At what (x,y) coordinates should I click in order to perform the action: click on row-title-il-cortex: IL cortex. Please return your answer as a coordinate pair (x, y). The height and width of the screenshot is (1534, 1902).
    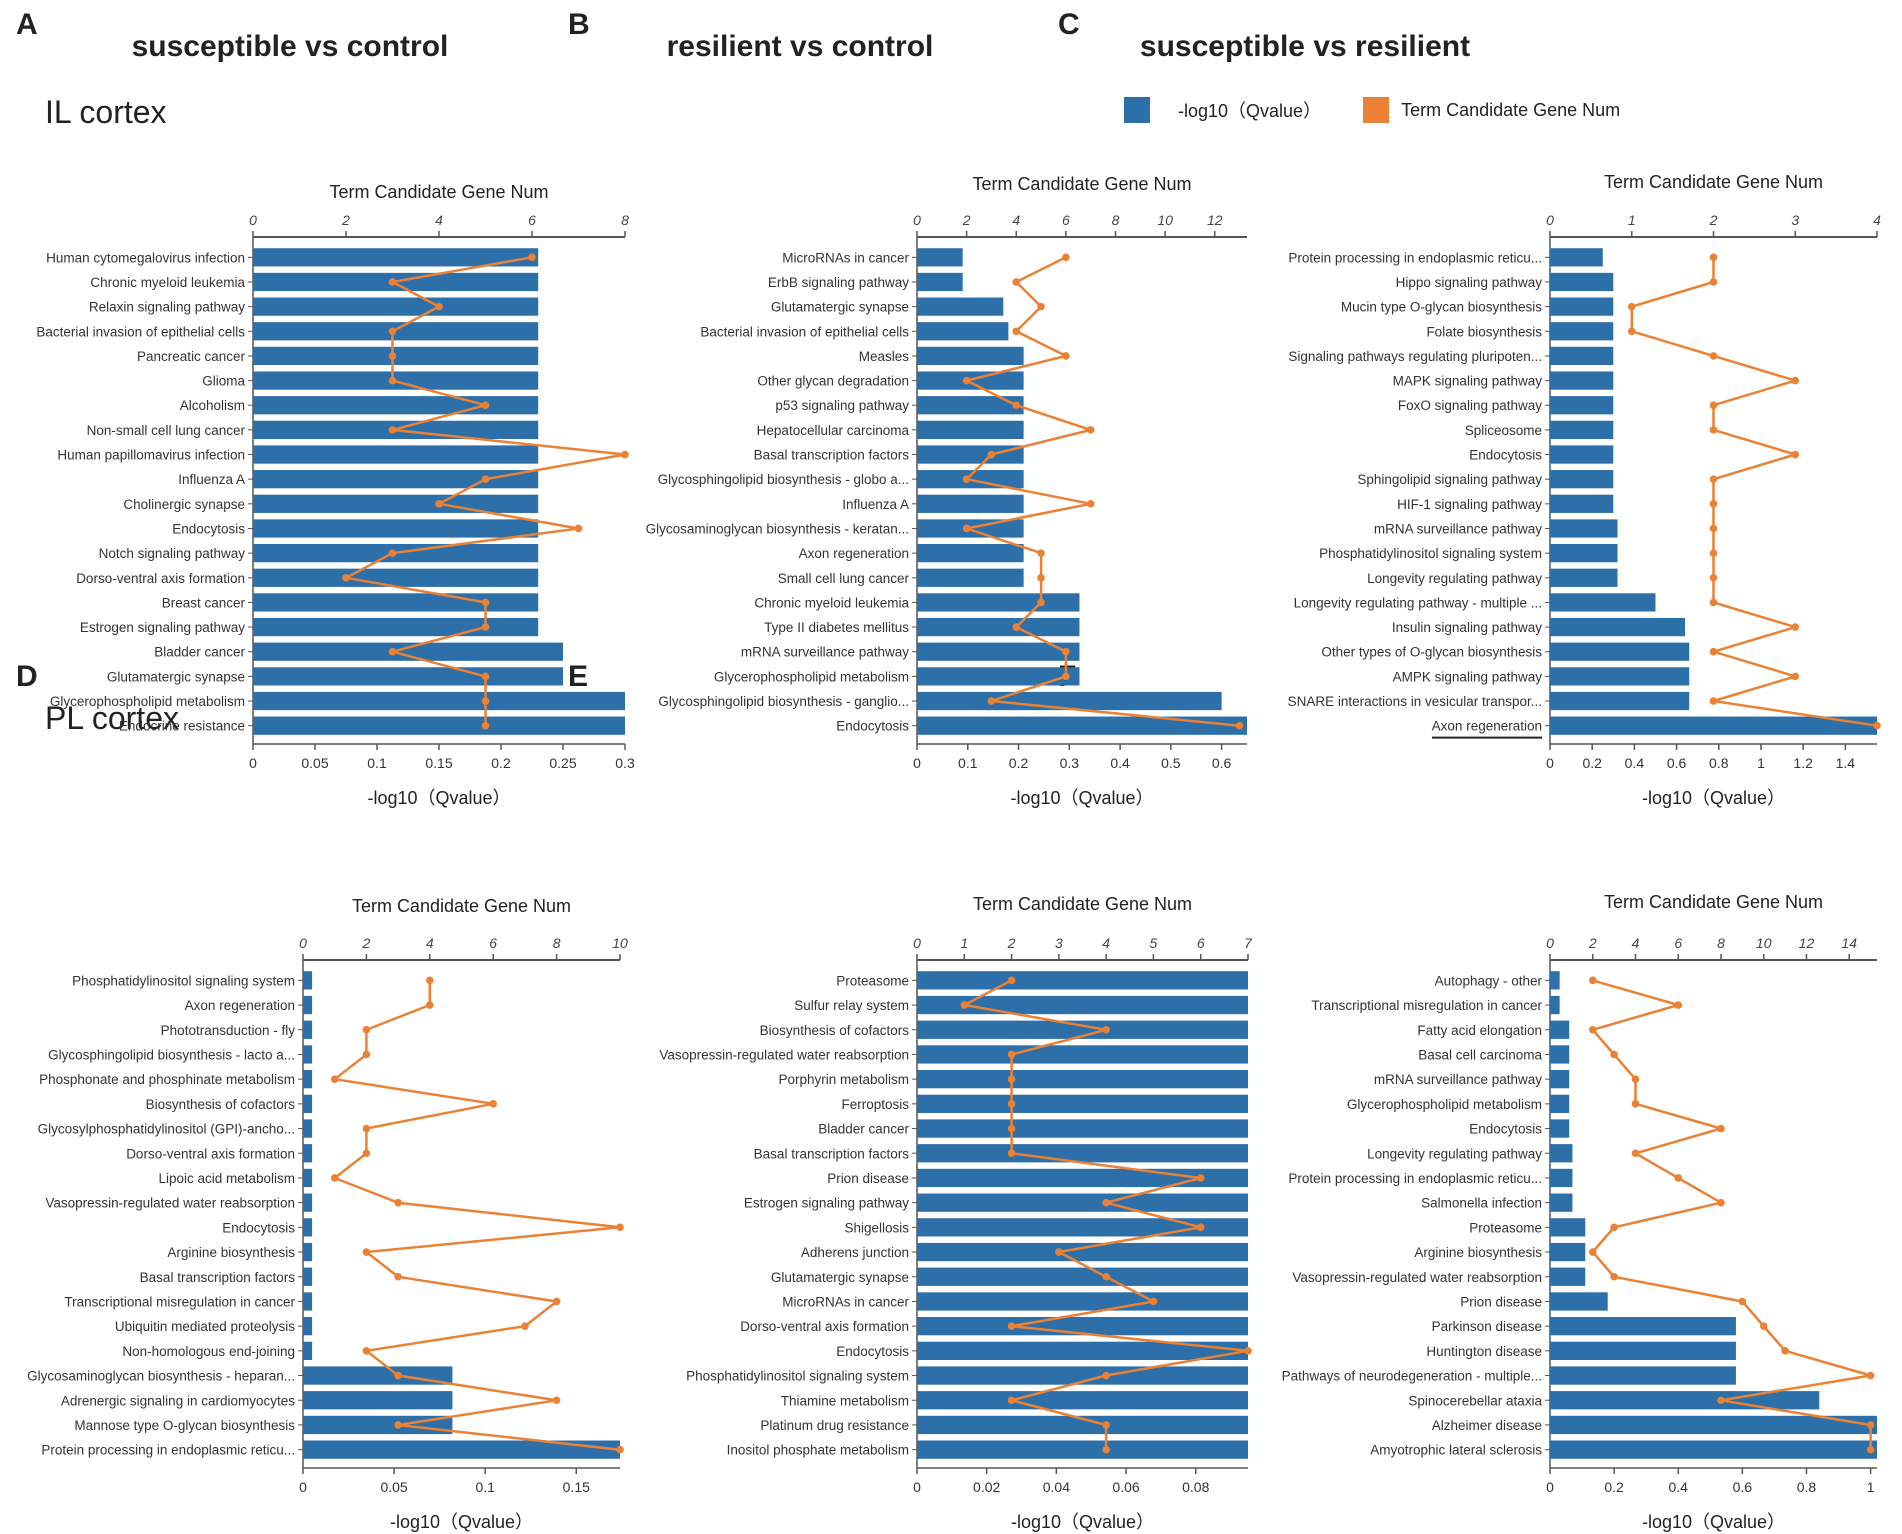
    Looking at the image, I should click on (106, 112).